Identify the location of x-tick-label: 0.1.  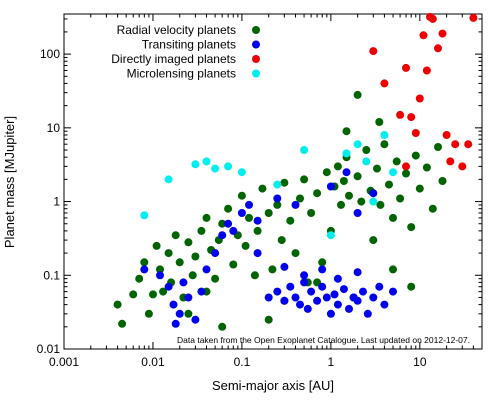
(242, 362).